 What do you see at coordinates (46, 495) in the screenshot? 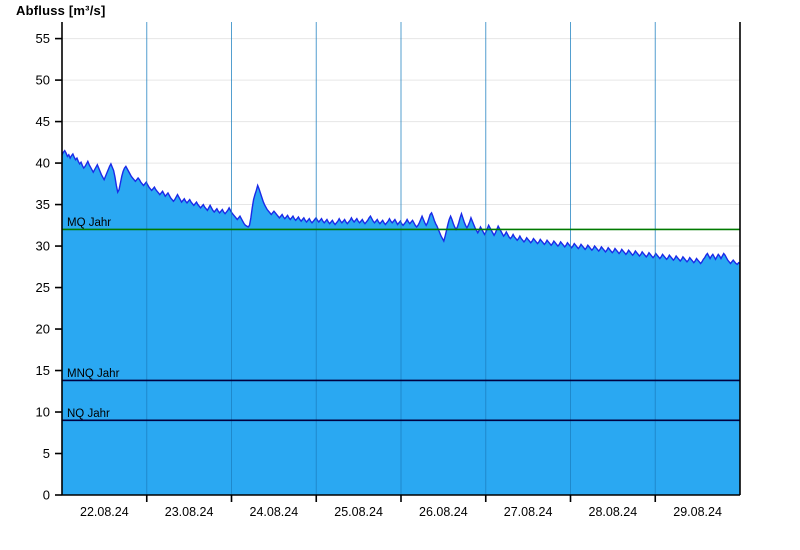
I see `y-tick-label: 0` at bounding box center [46, 495].